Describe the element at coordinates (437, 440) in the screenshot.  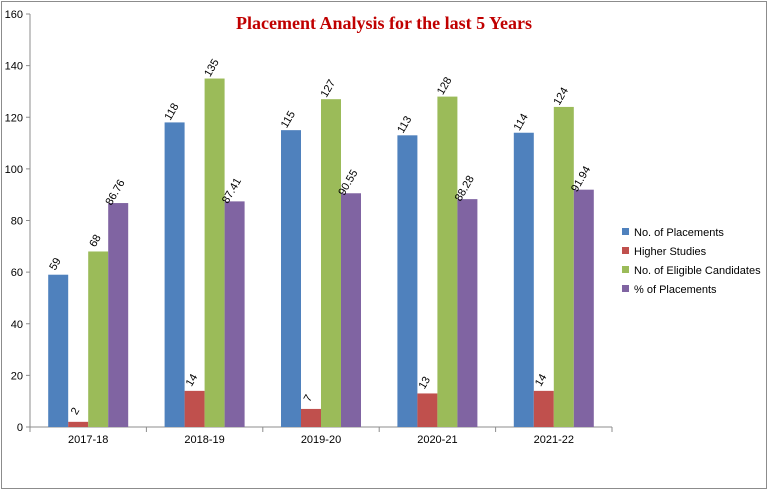
I see `x-tick-label: 2020-21` at that location.